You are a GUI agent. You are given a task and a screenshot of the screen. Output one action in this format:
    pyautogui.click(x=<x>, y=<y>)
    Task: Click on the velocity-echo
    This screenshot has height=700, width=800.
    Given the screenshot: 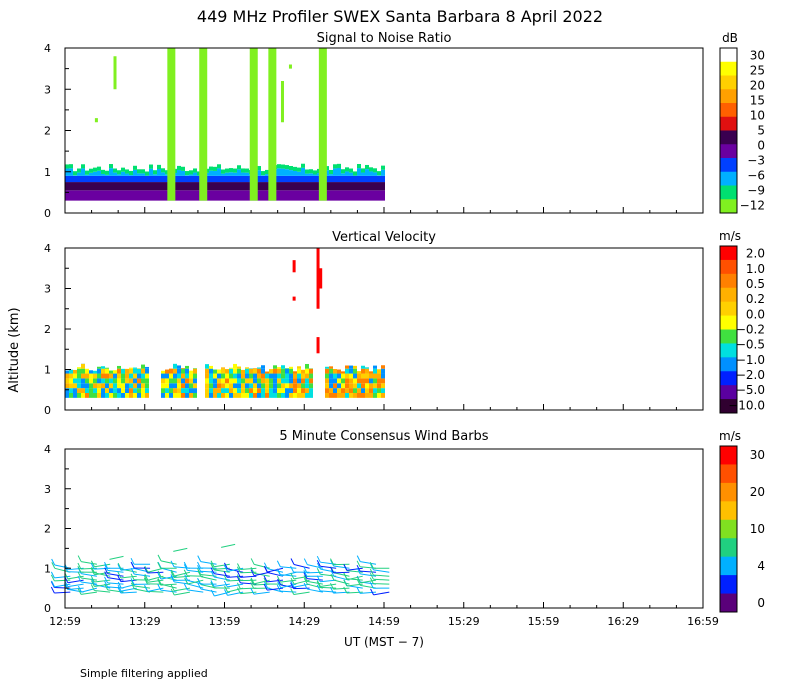 What is the action you would take?
    pyautogui.click(x=321, y=278)
    